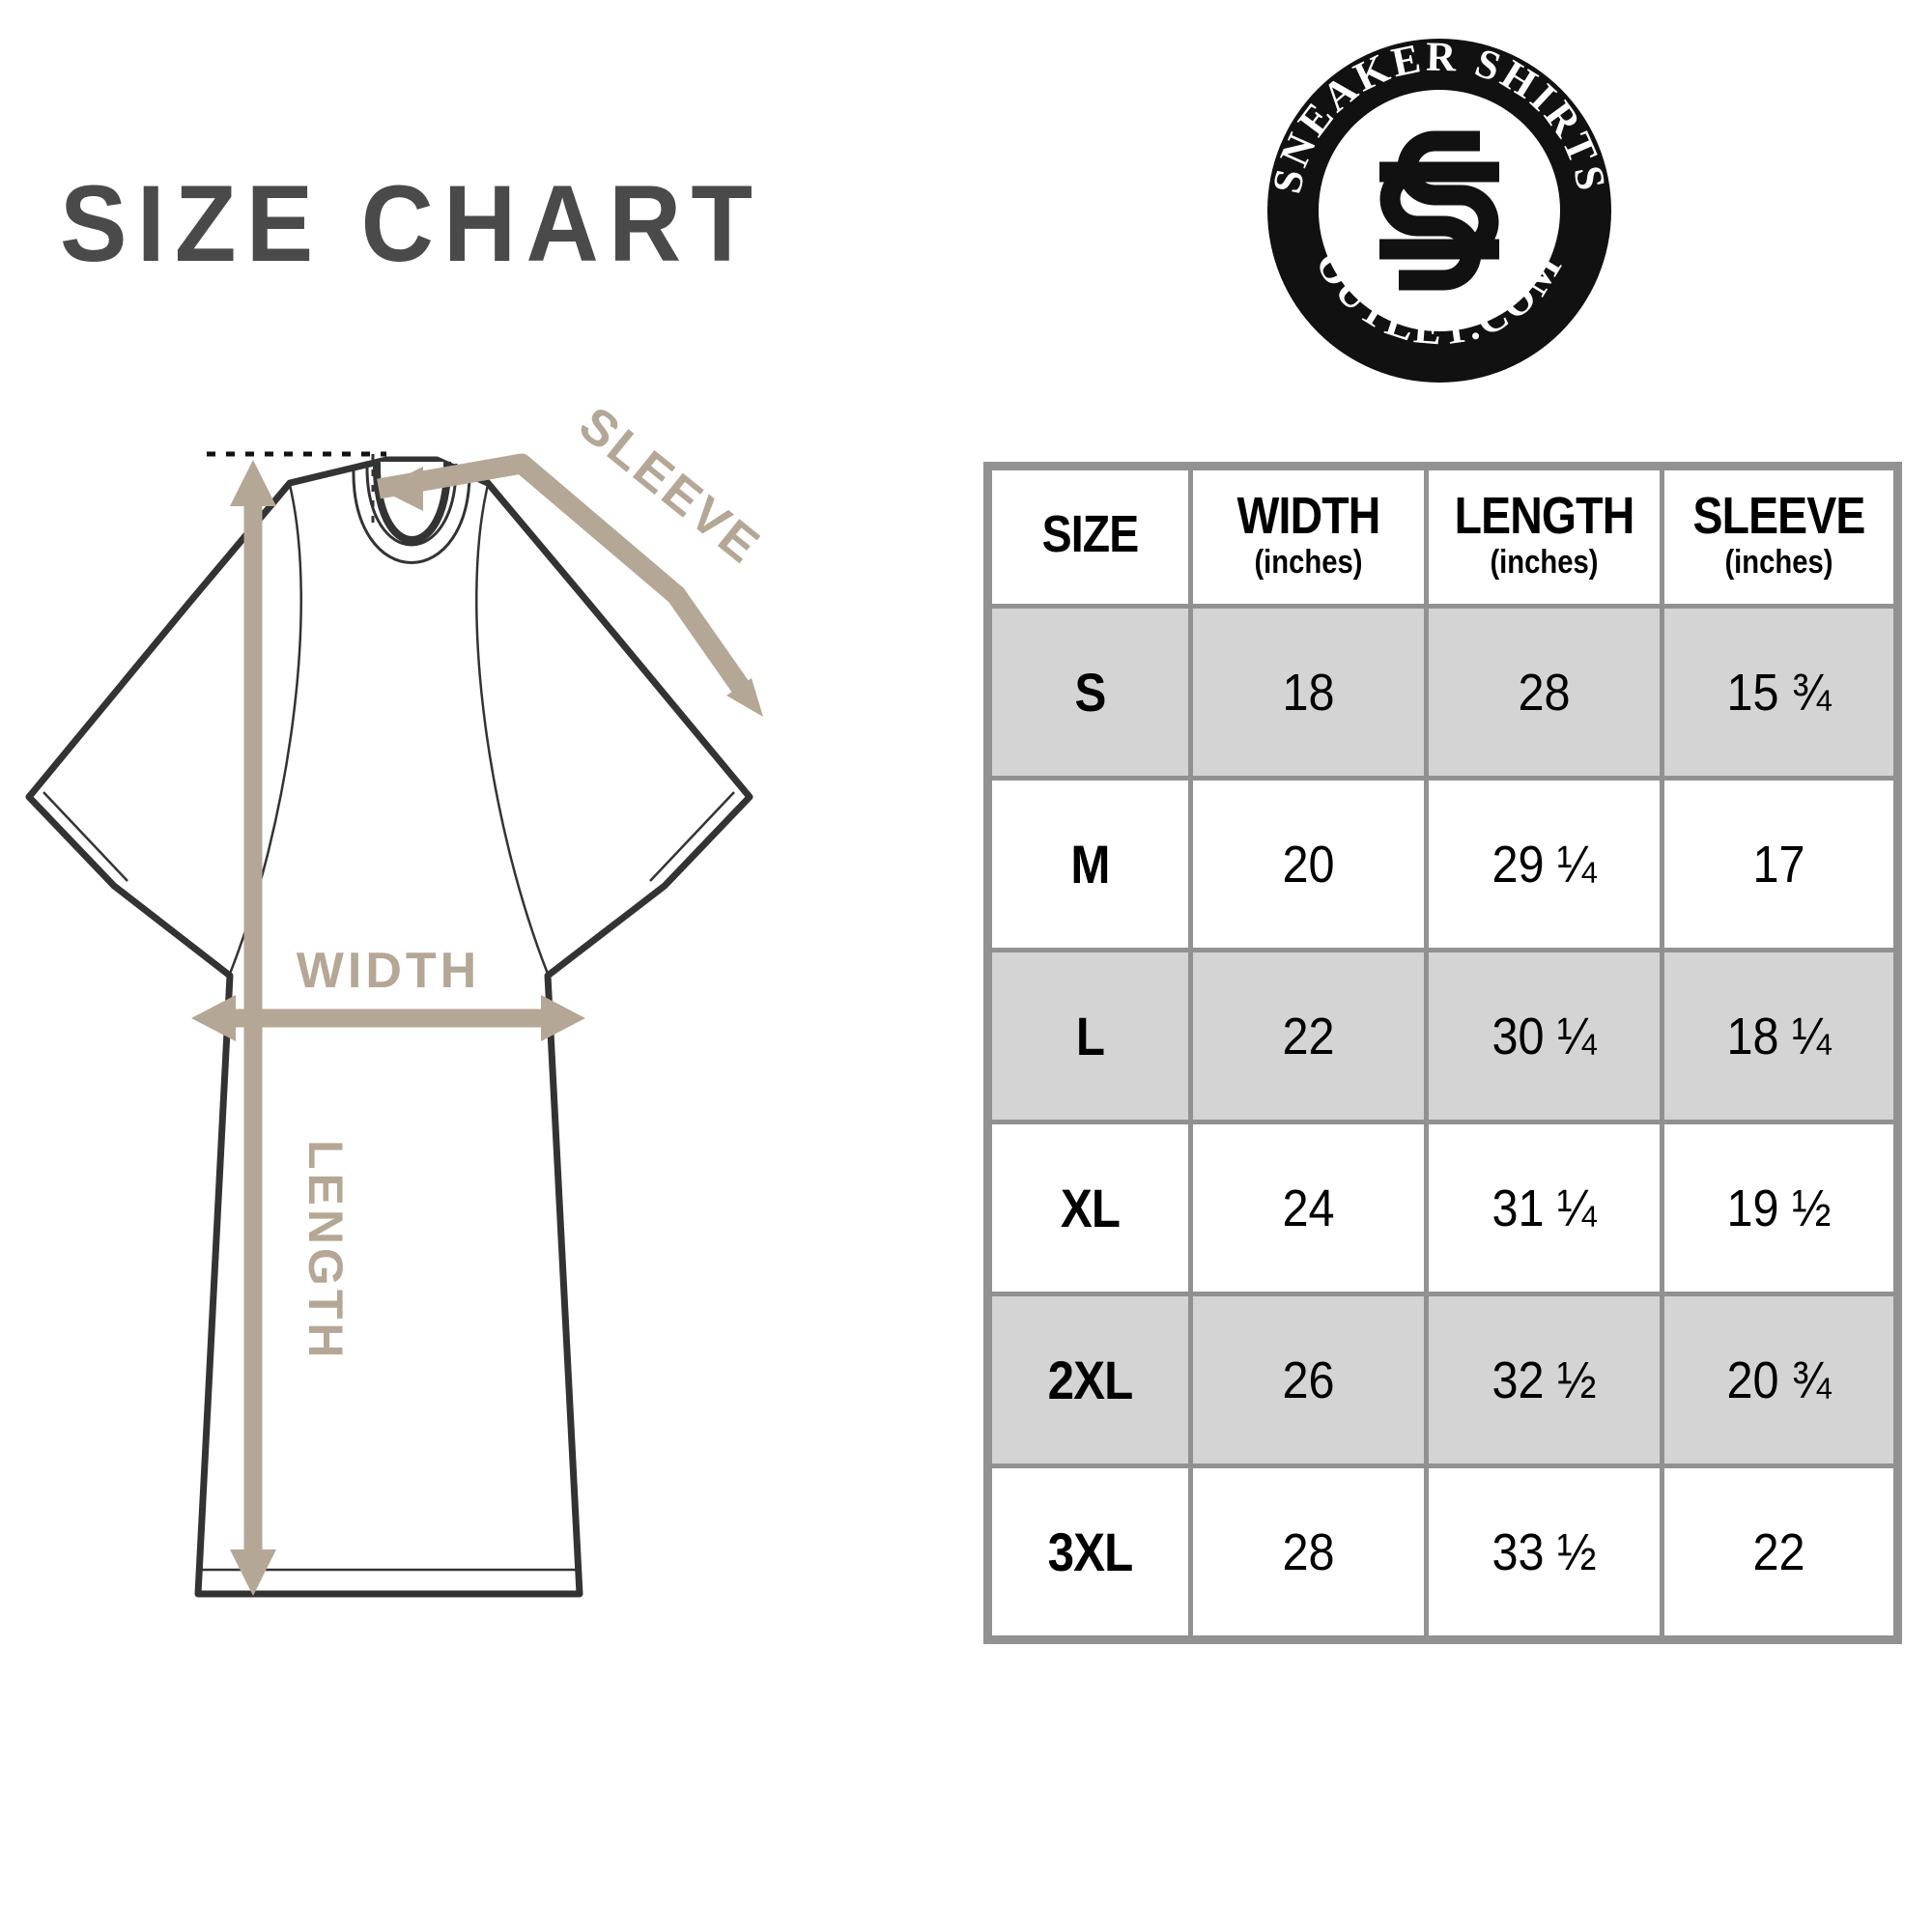  I want to click on table-row: 2XL 26 32 ½ 20 ¾, so click(1442, 1380).